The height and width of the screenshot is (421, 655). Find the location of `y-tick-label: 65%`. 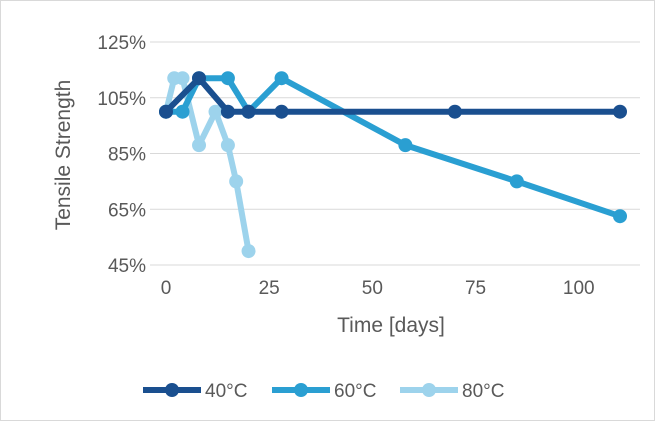

y-tick-label: 65% is located at coordinates (127, 210).